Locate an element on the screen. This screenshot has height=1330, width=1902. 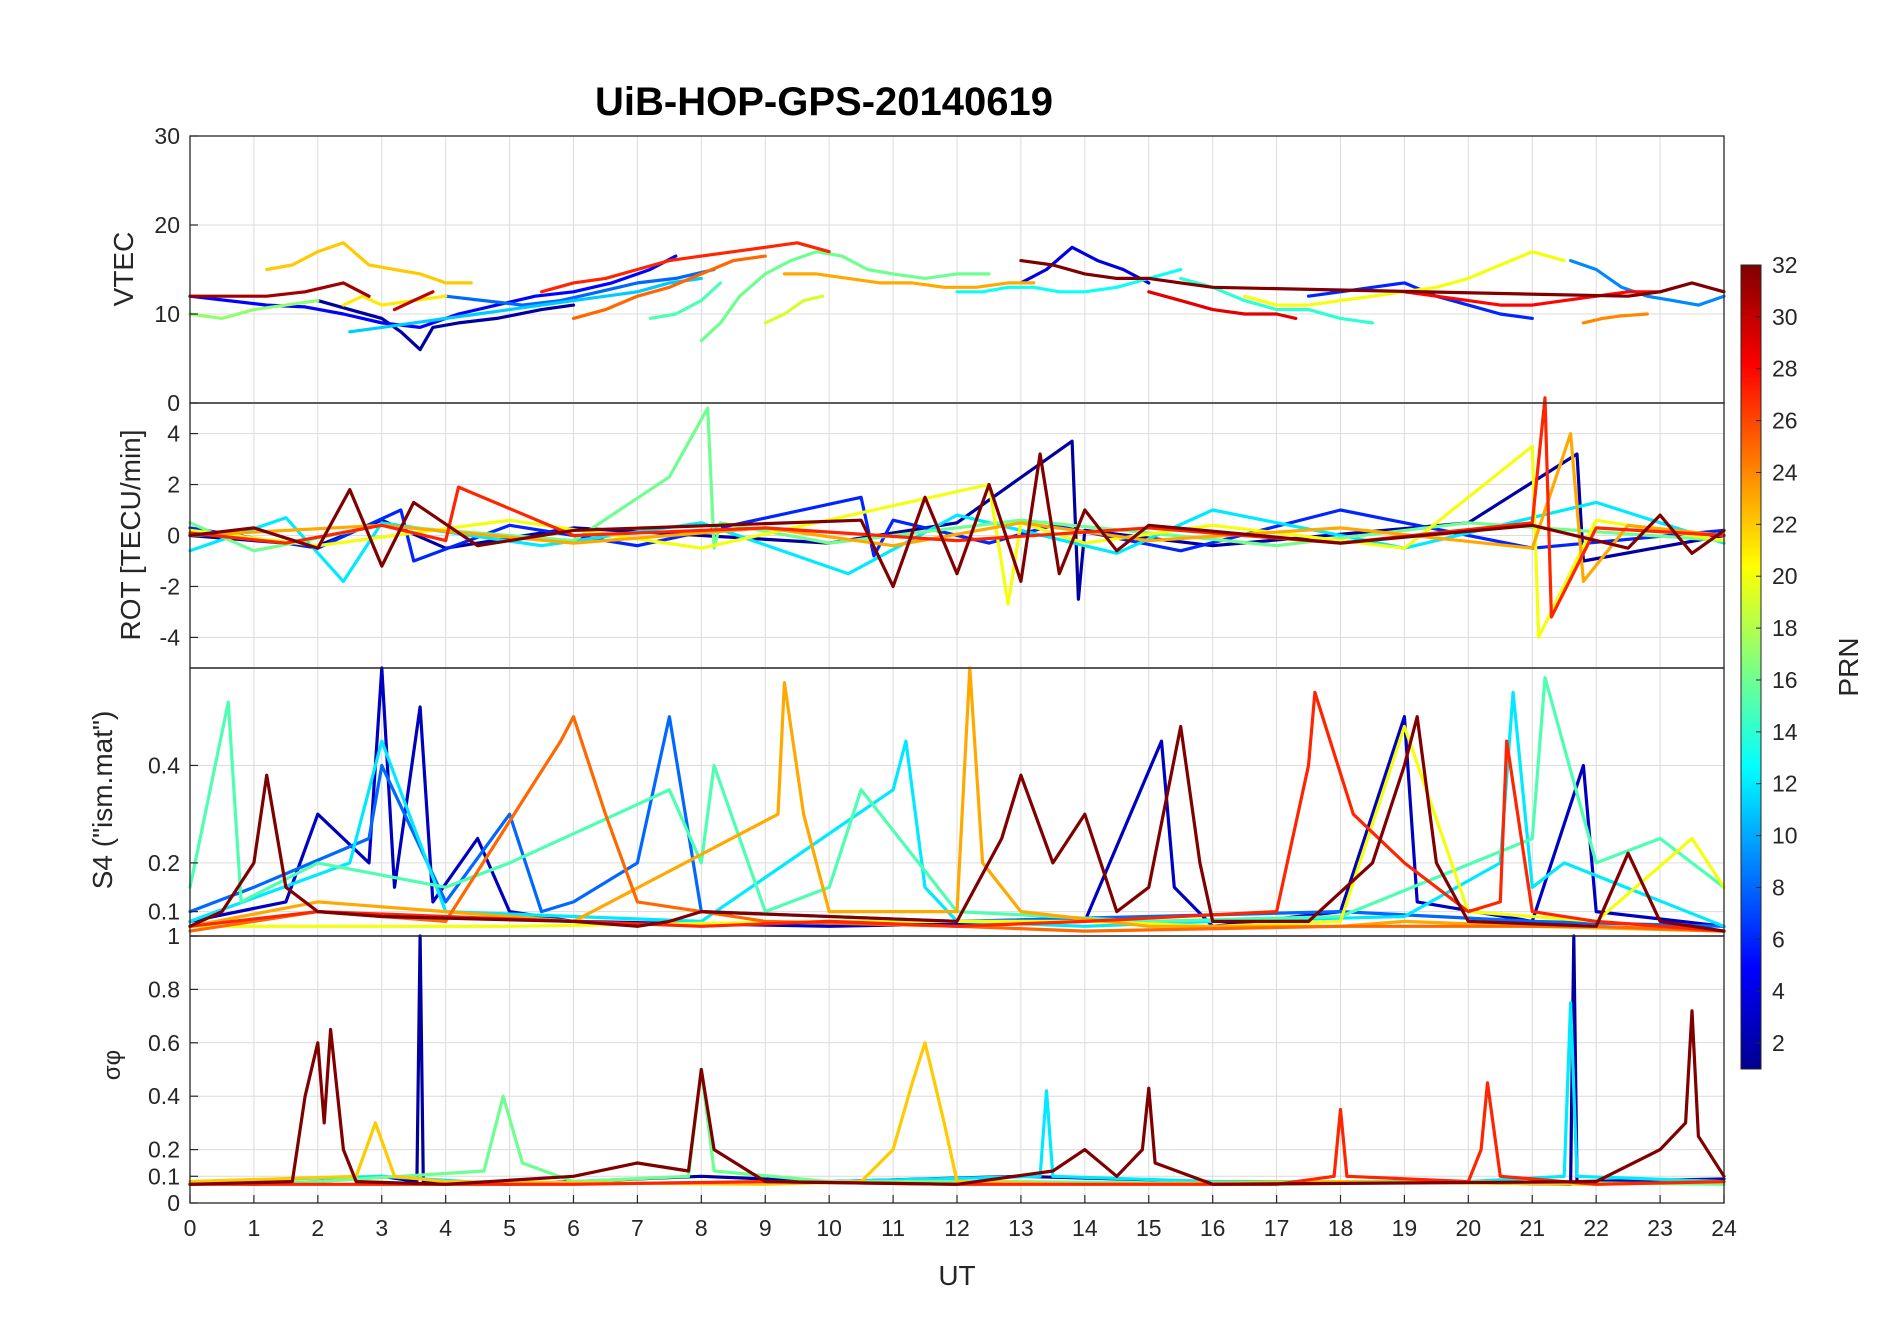
y-tick-label: -2 is located at coordinates (170, 586).